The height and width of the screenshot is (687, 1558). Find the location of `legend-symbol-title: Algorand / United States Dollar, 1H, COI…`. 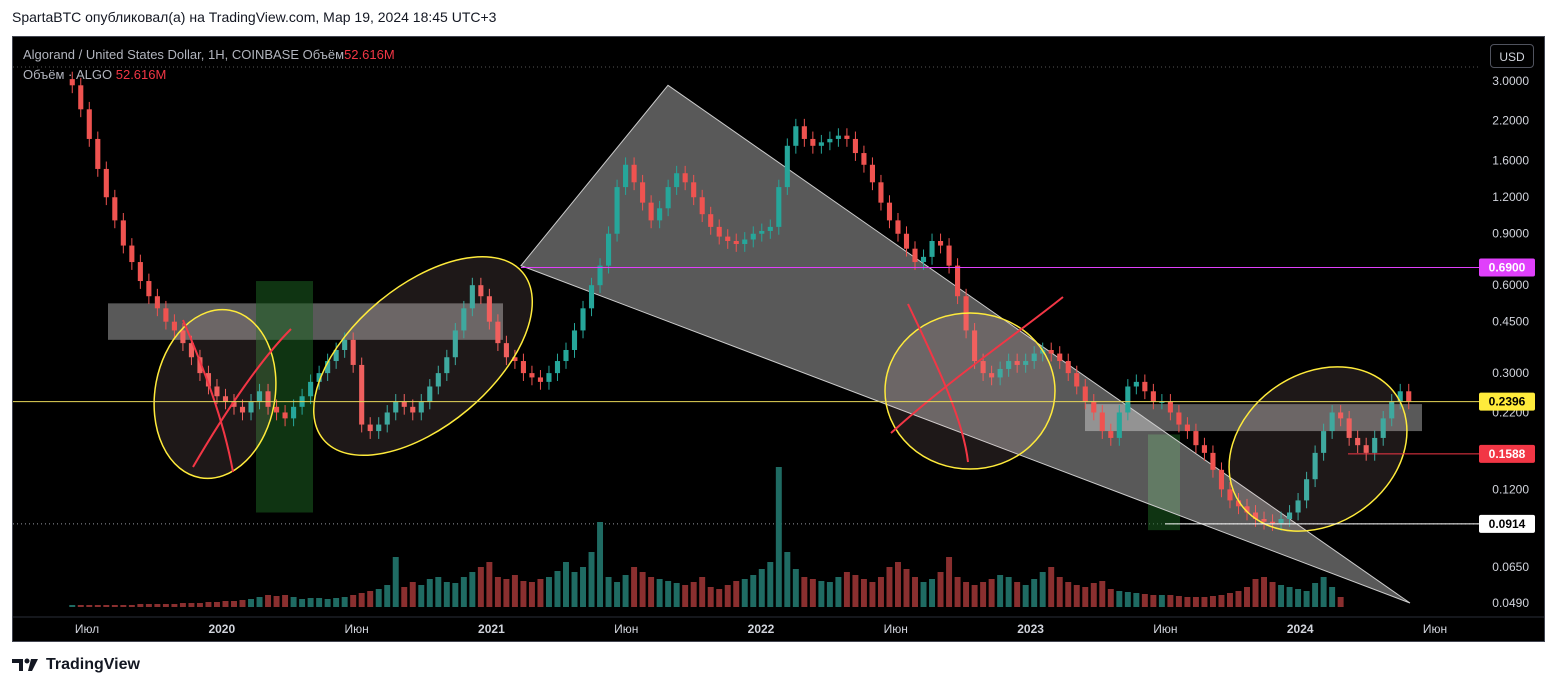

legend-symbol-title: Algorand / United States Dollar, 1H, COI… is located at coordinates (161, 54).